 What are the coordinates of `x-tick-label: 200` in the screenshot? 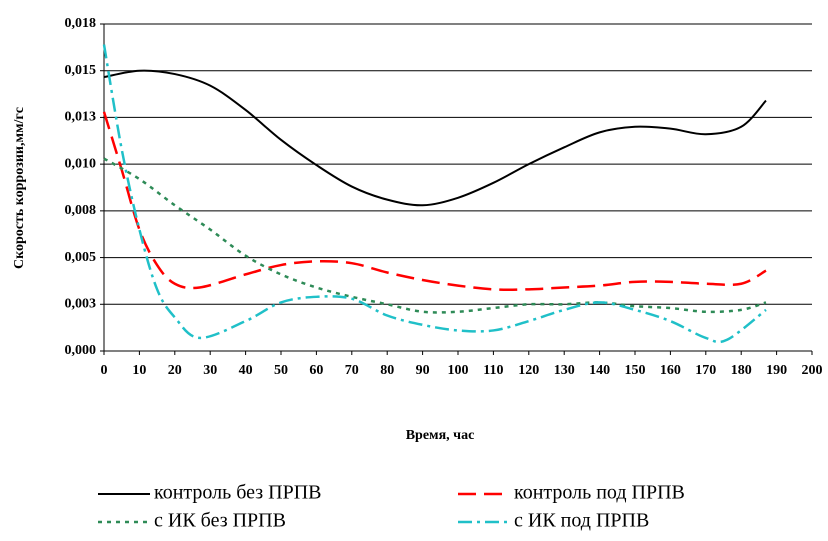 It's located at (812, 370).